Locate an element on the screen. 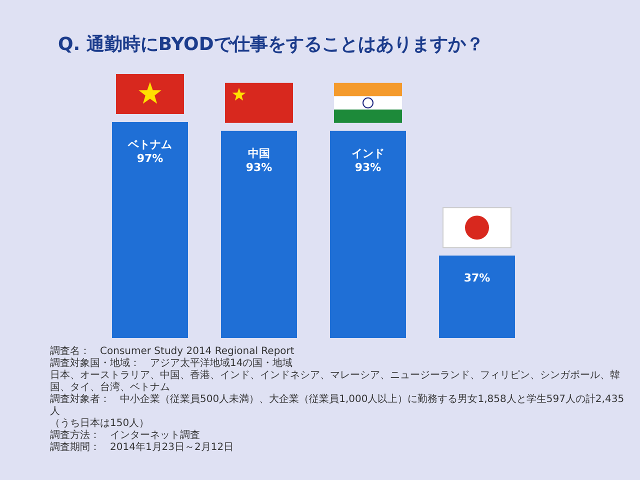  chart-title: Q. 通勤時にBYODで仕事をすることはありますか？ is located at coordinates (271, 44).